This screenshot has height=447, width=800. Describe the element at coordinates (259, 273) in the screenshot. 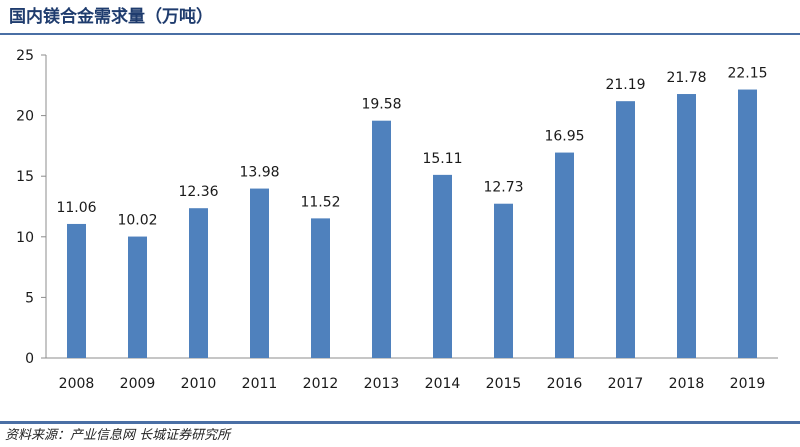

I see `bar-2011` at that location.